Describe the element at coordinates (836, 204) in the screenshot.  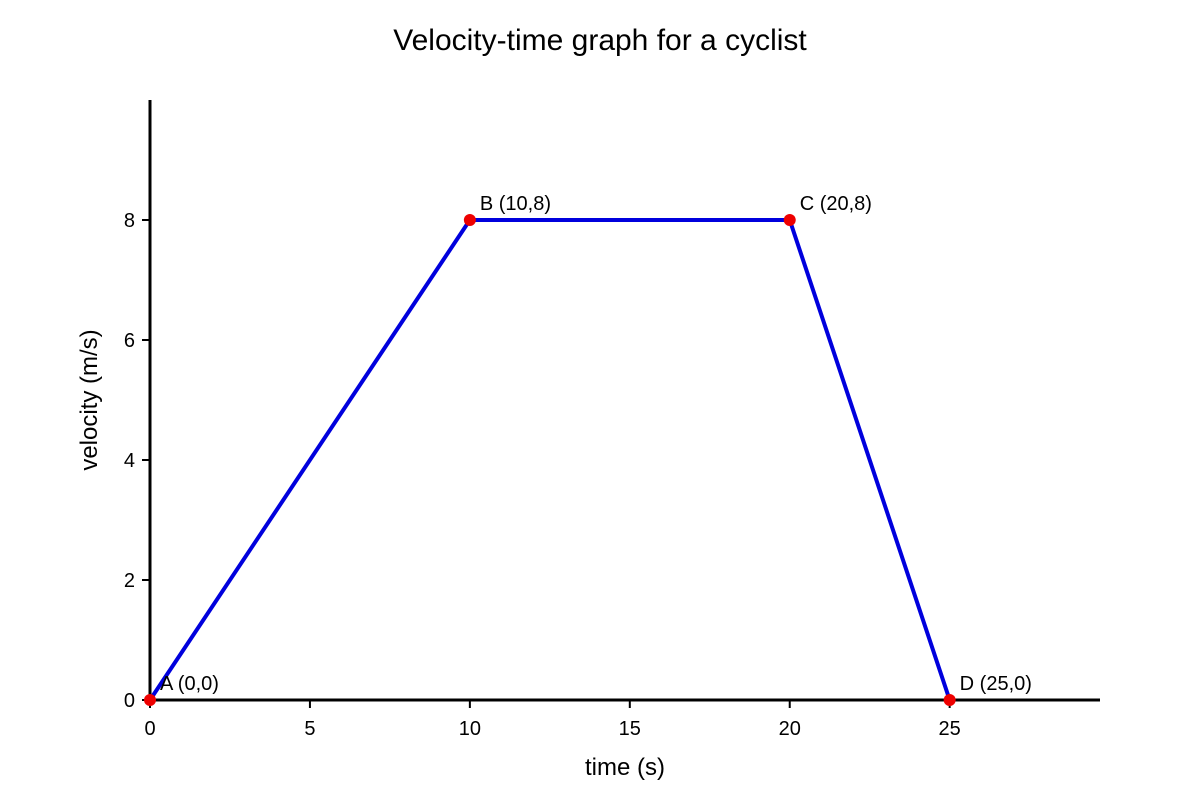
I see `data-point-label: C (20,8)` at that location.